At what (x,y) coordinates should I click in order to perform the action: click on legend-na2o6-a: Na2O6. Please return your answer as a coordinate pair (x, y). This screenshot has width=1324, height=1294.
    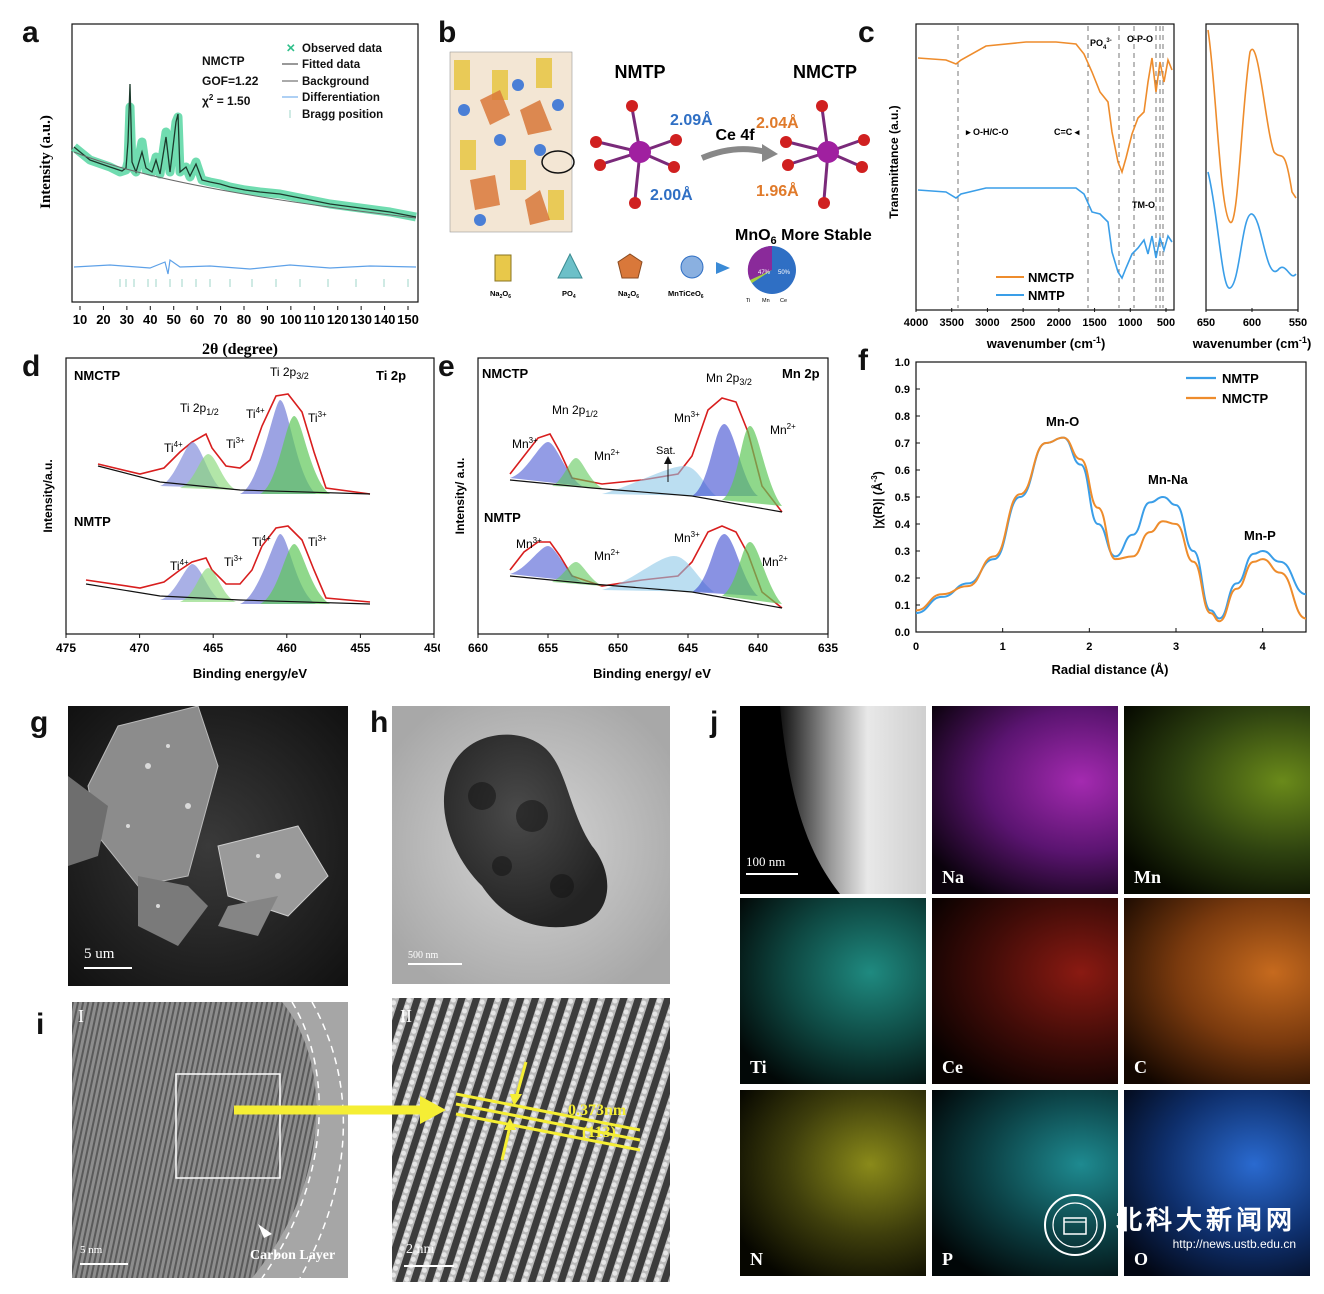
    Looking at the image, I should click on (500, 294).